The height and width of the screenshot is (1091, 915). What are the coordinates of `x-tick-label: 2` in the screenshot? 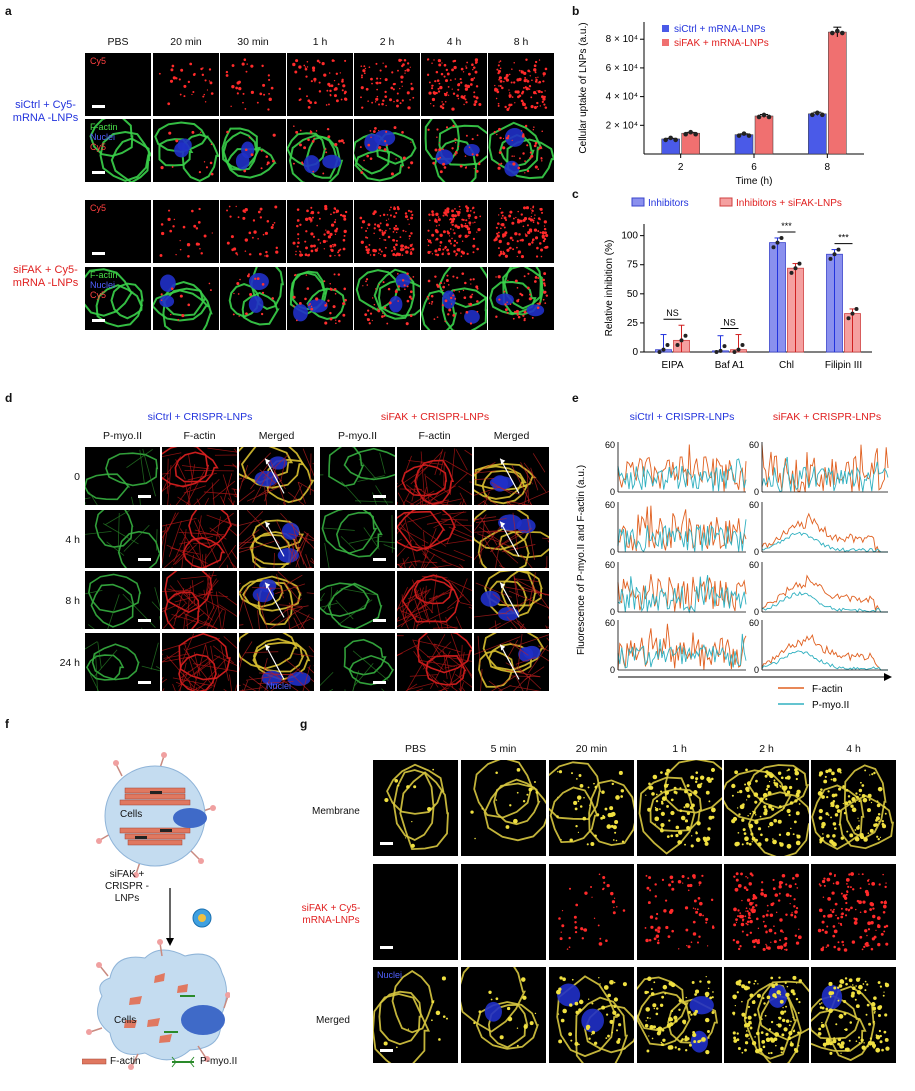 It's located at (681, 167).